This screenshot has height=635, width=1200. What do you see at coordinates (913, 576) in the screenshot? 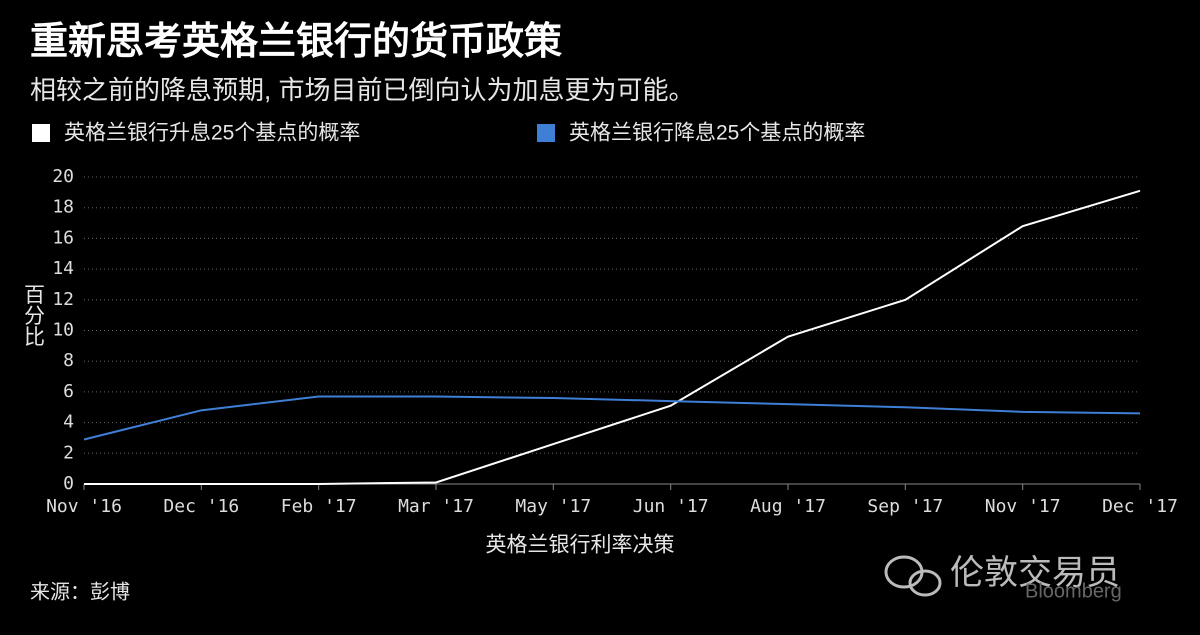
I see `watermark-icon` at bounding box center [913, 576].